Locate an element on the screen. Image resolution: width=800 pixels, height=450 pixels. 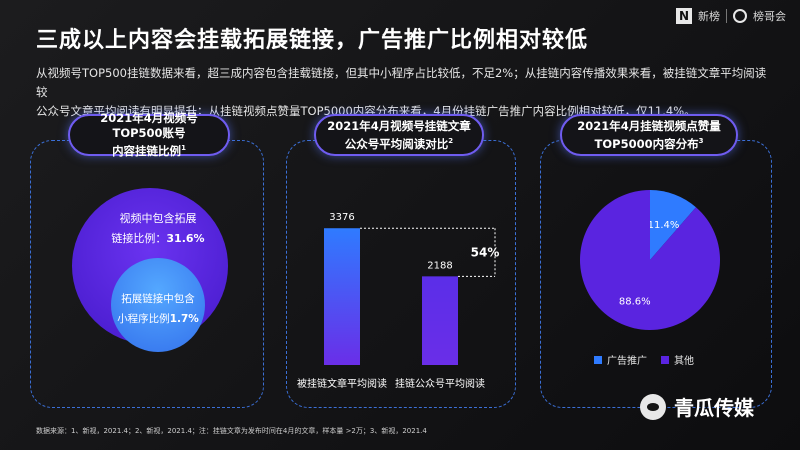
logo-text-2: 榜哥会 is located at coordinates (769, 16).